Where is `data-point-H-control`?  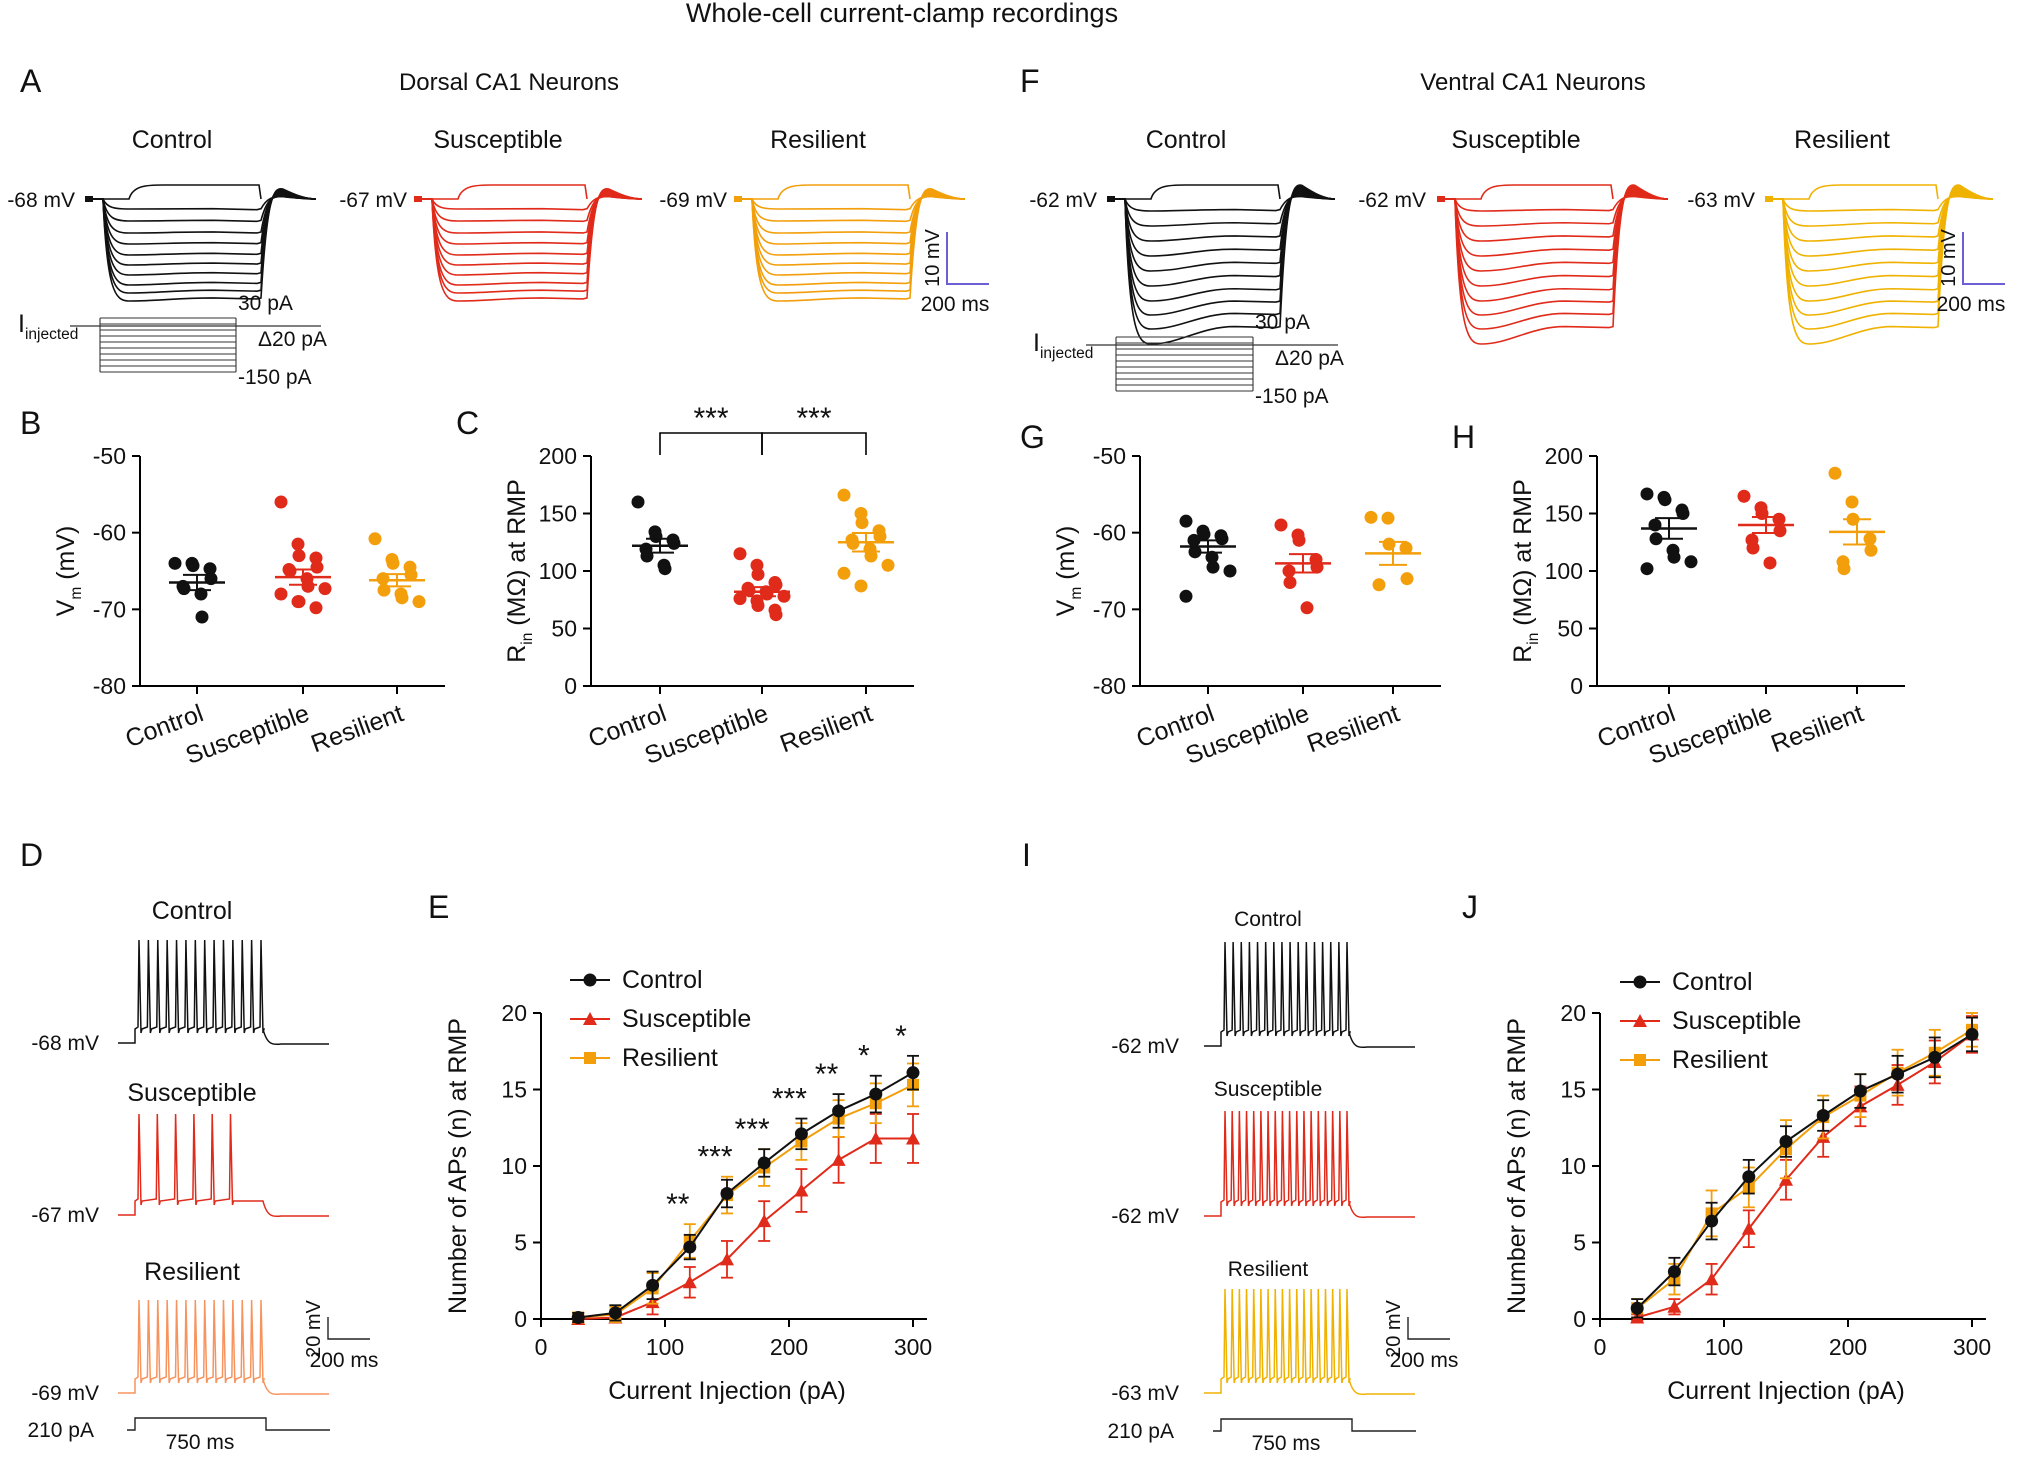
data-point-H-control is located at coordinates (1674, 557).